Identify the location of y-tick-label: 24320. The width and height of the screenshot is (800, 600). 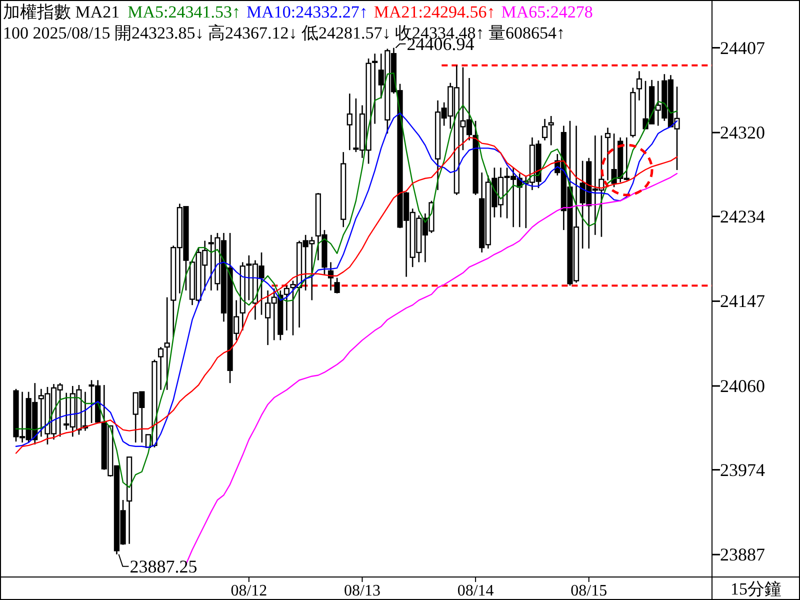
(742, 132).